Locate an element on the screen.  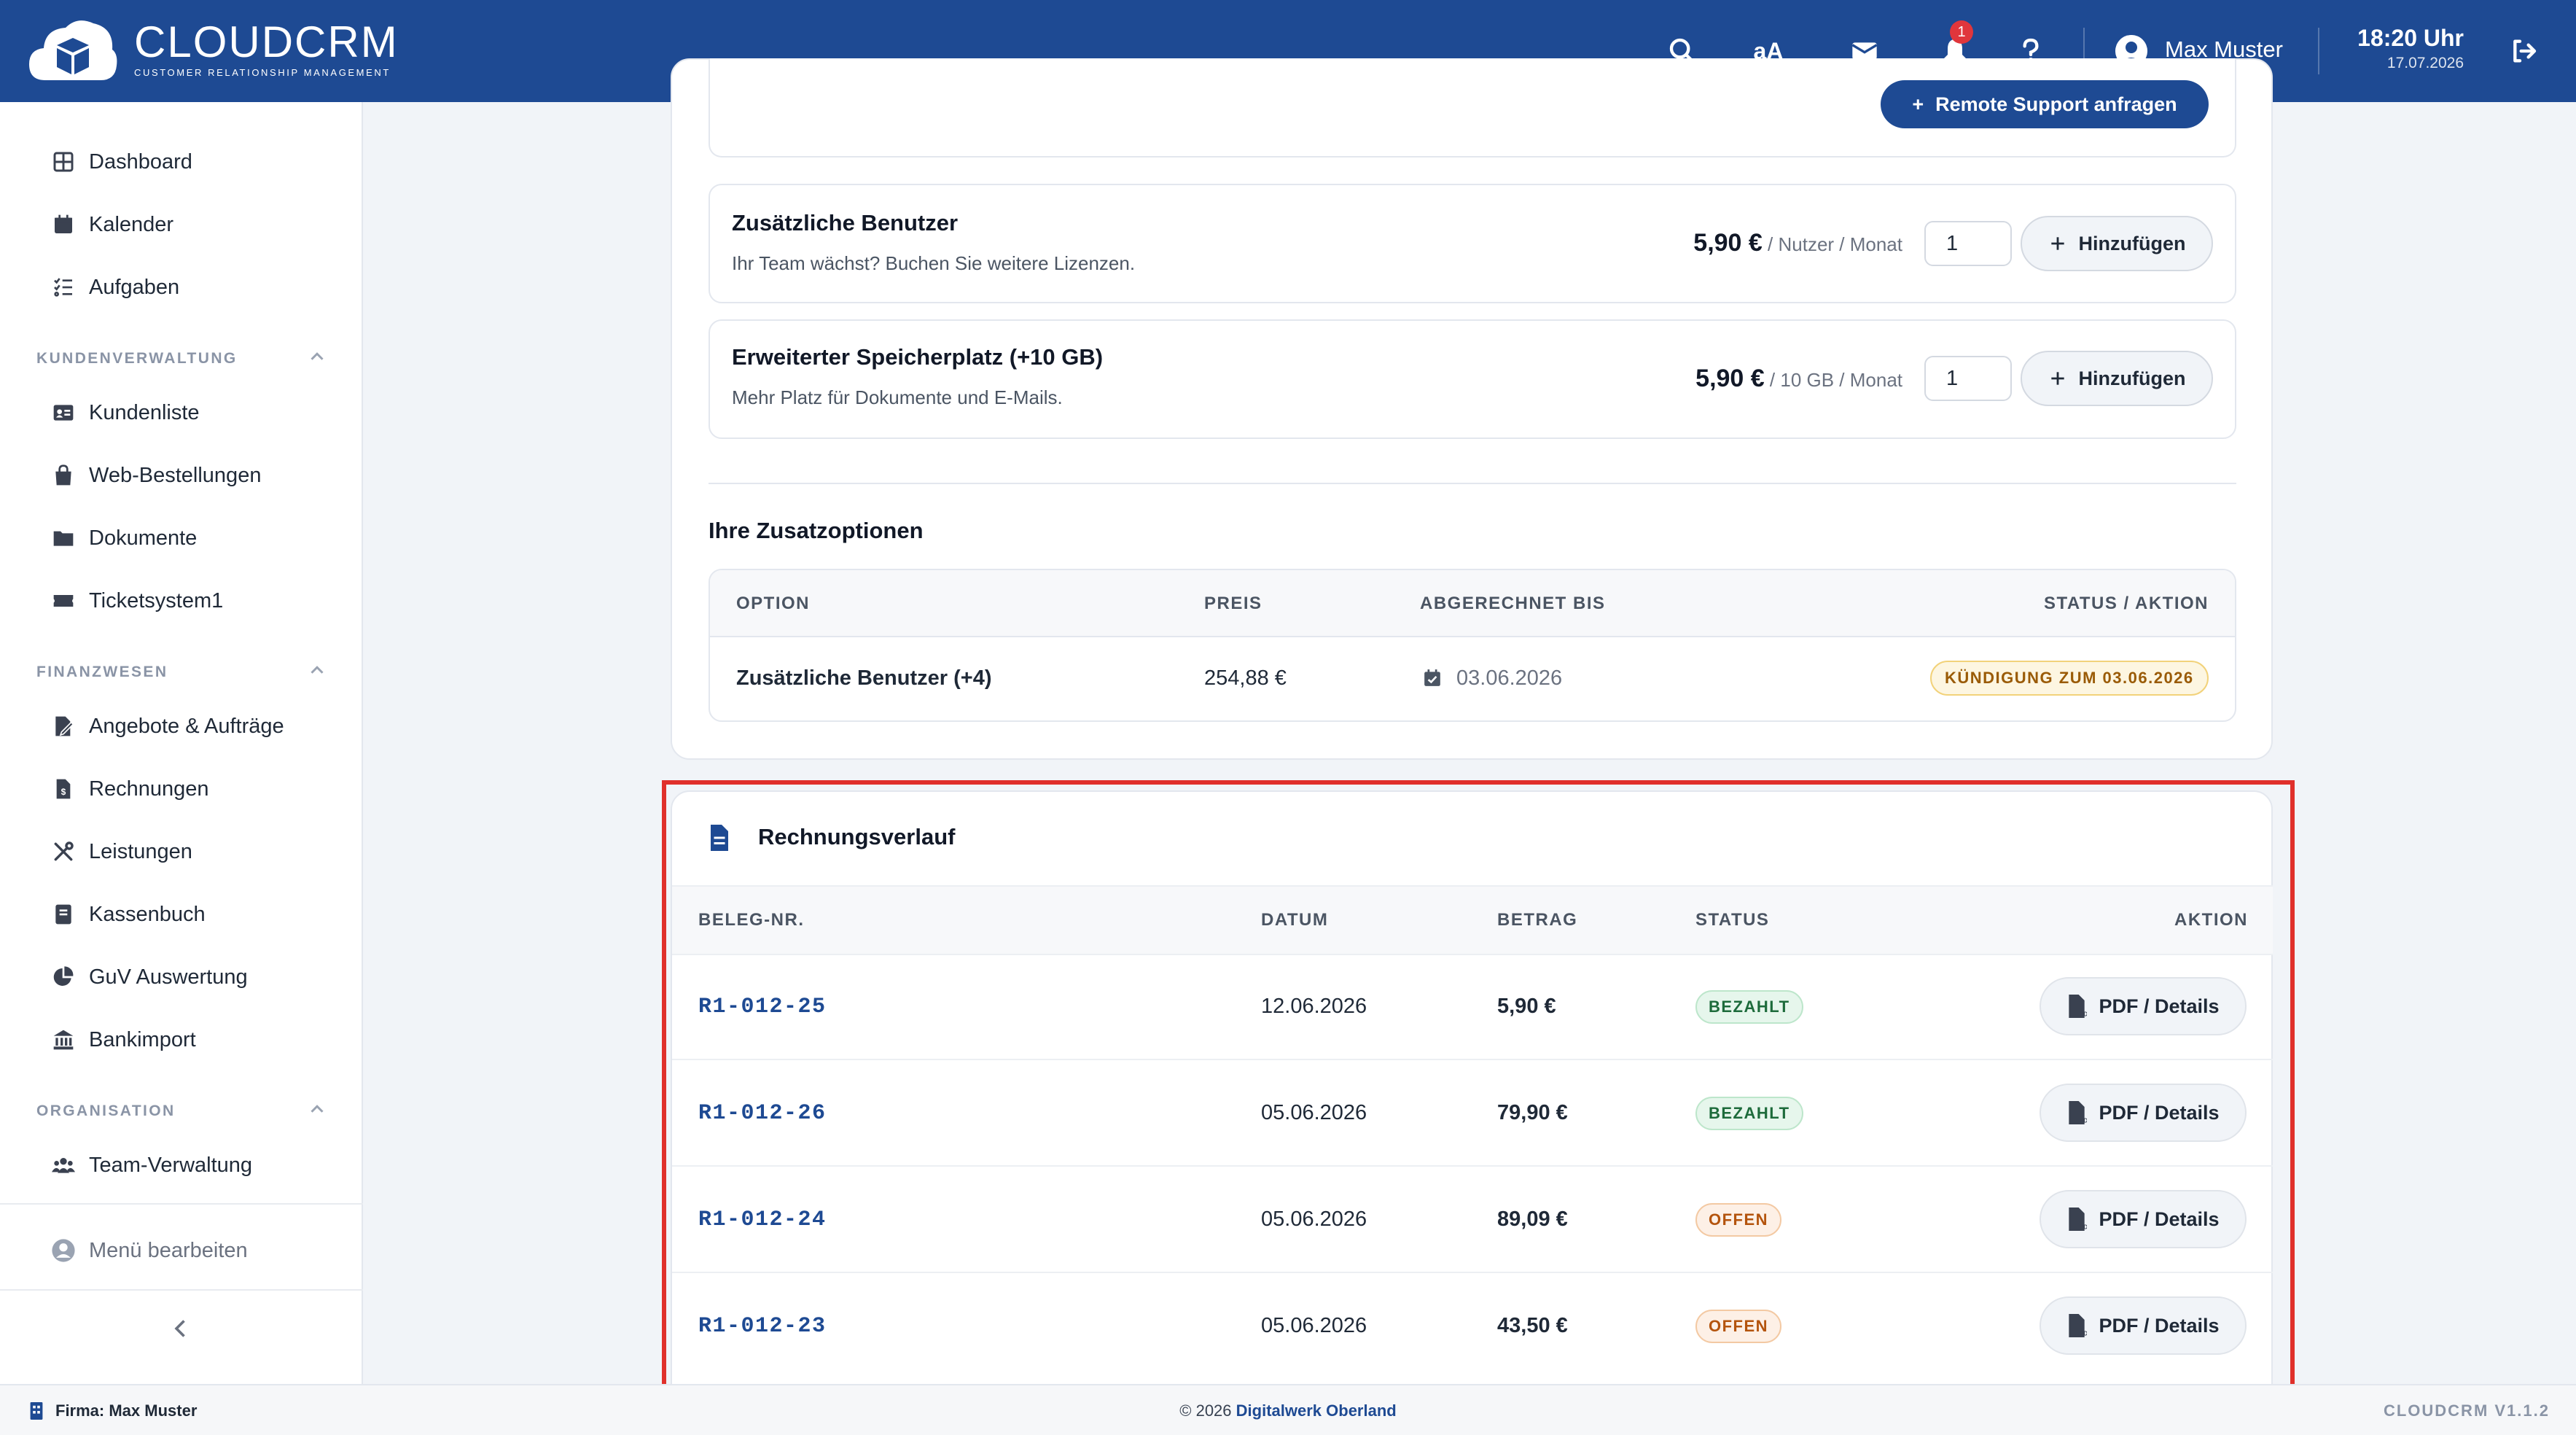
sidebar-item-bankimport: Bankimport is located at coordinates (123, 1040).